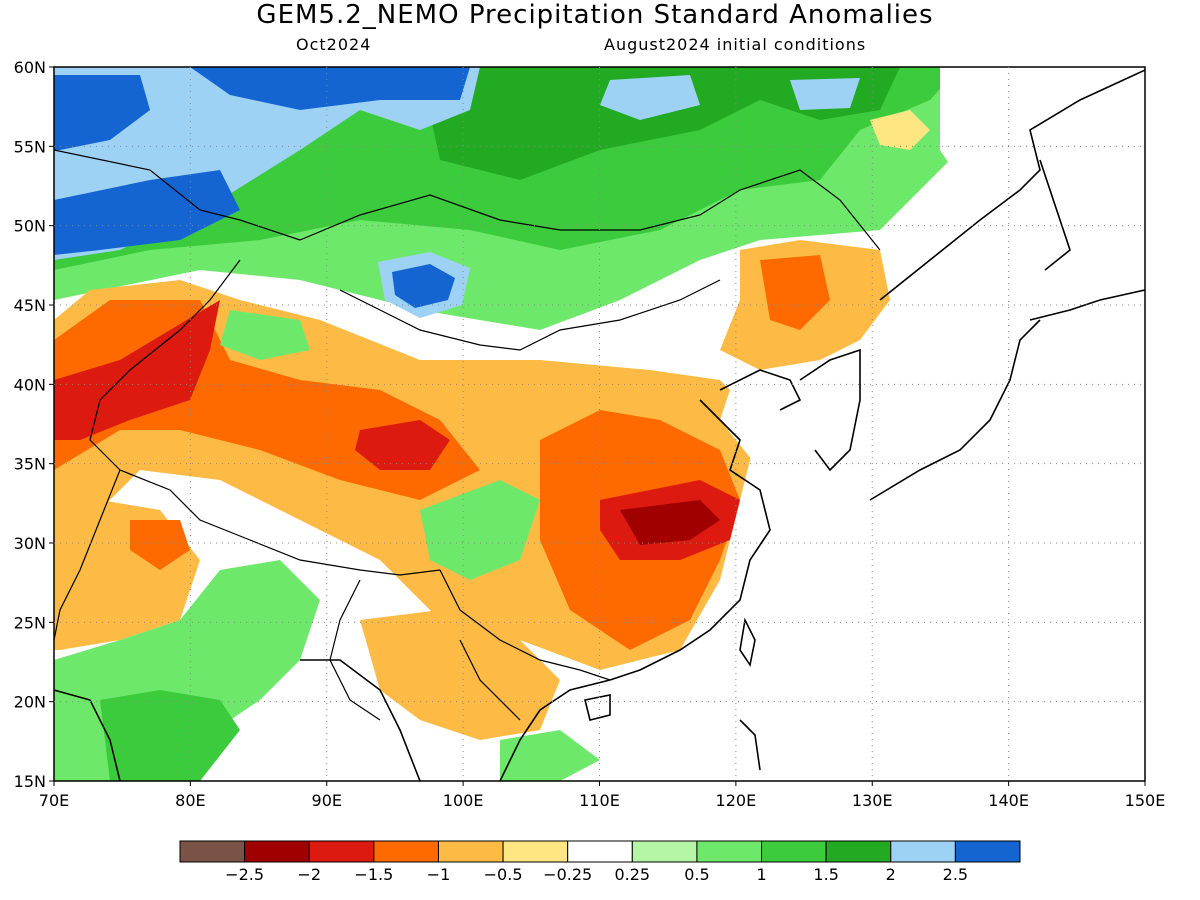 The height and width of the screenshot is (900, 1200). Describe the element at coordinates (872, 800) in the screenshot. I see `x-tick-label: 130E` at that location.